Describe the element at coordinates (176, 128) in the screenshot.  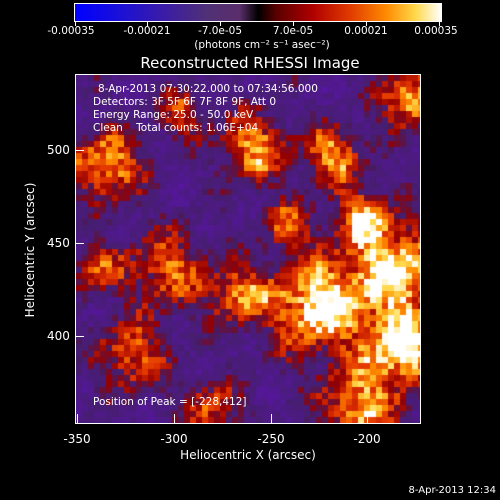
I see `counts-text: Clean Total counts: 1.06E+04` at that location.